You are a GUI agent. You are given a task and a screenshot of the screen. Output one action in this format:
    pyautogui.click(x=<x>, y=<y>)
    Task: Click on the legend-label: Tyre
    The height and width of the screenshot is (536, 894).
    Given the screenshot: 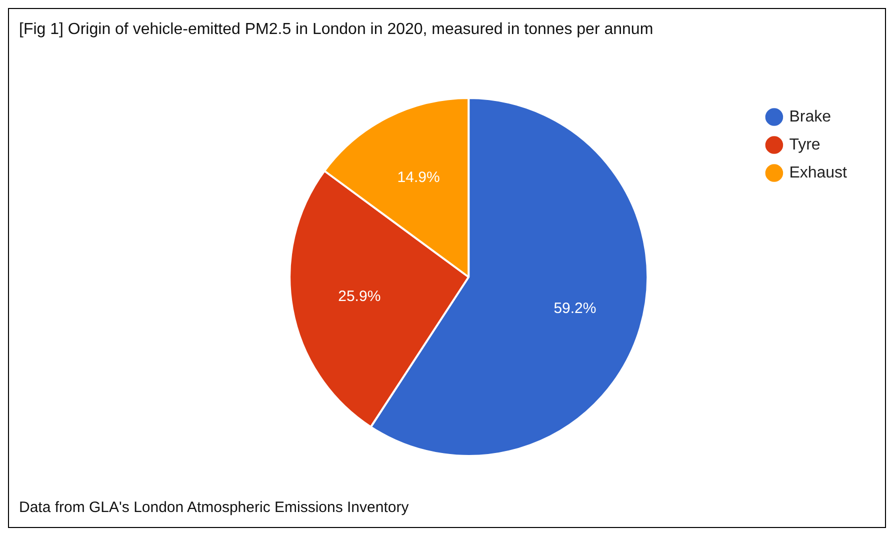 What is the action you would take?
    pyautogui.click(x=804, y=145)
    